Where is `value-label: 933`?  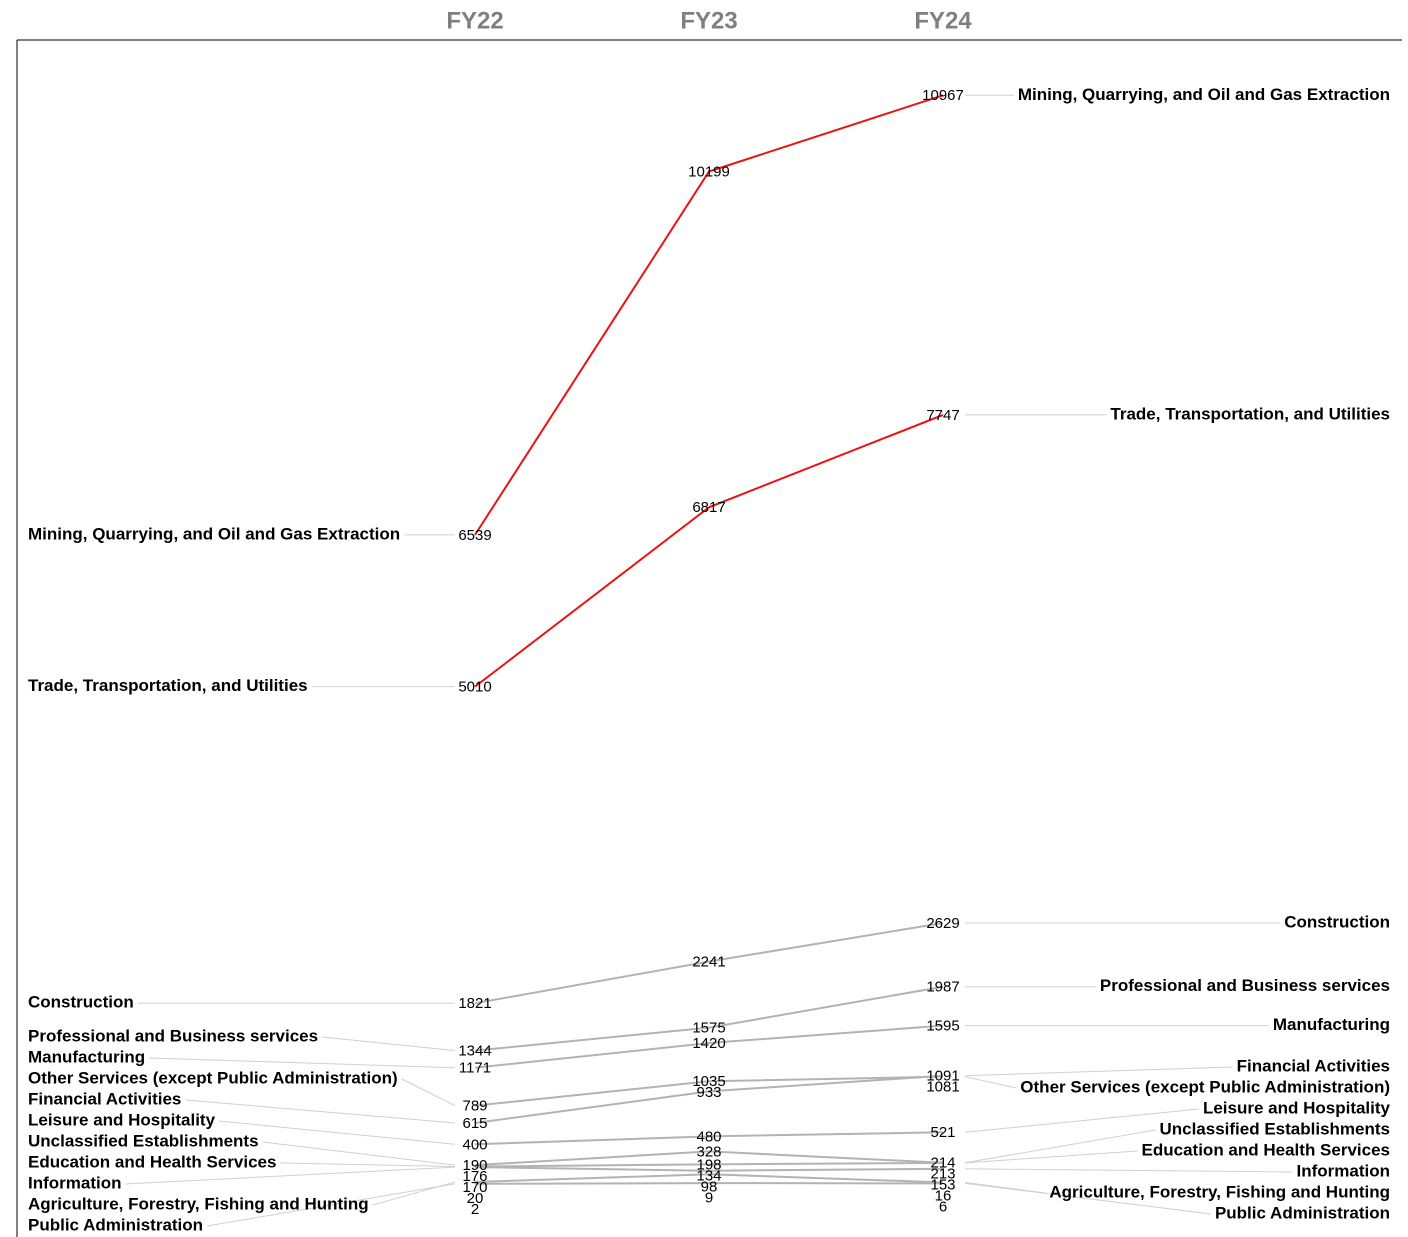
value-label: 933 is located at coordinates (708, 1092).